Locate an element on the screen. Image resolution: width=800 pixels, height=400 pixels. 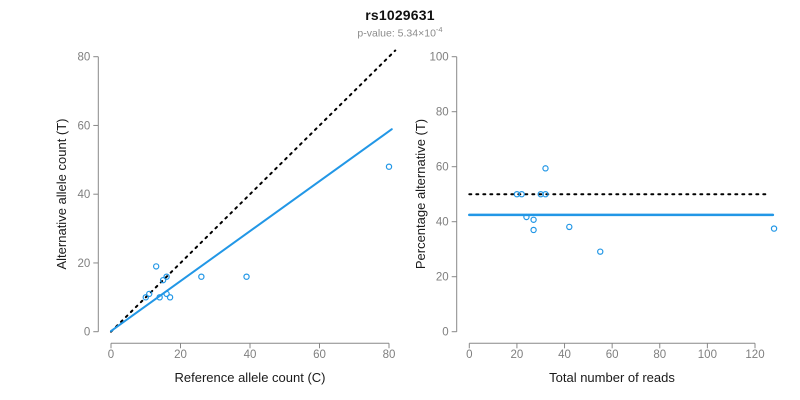
plot-title: rs1029631 is located at coordinates (400, 15).